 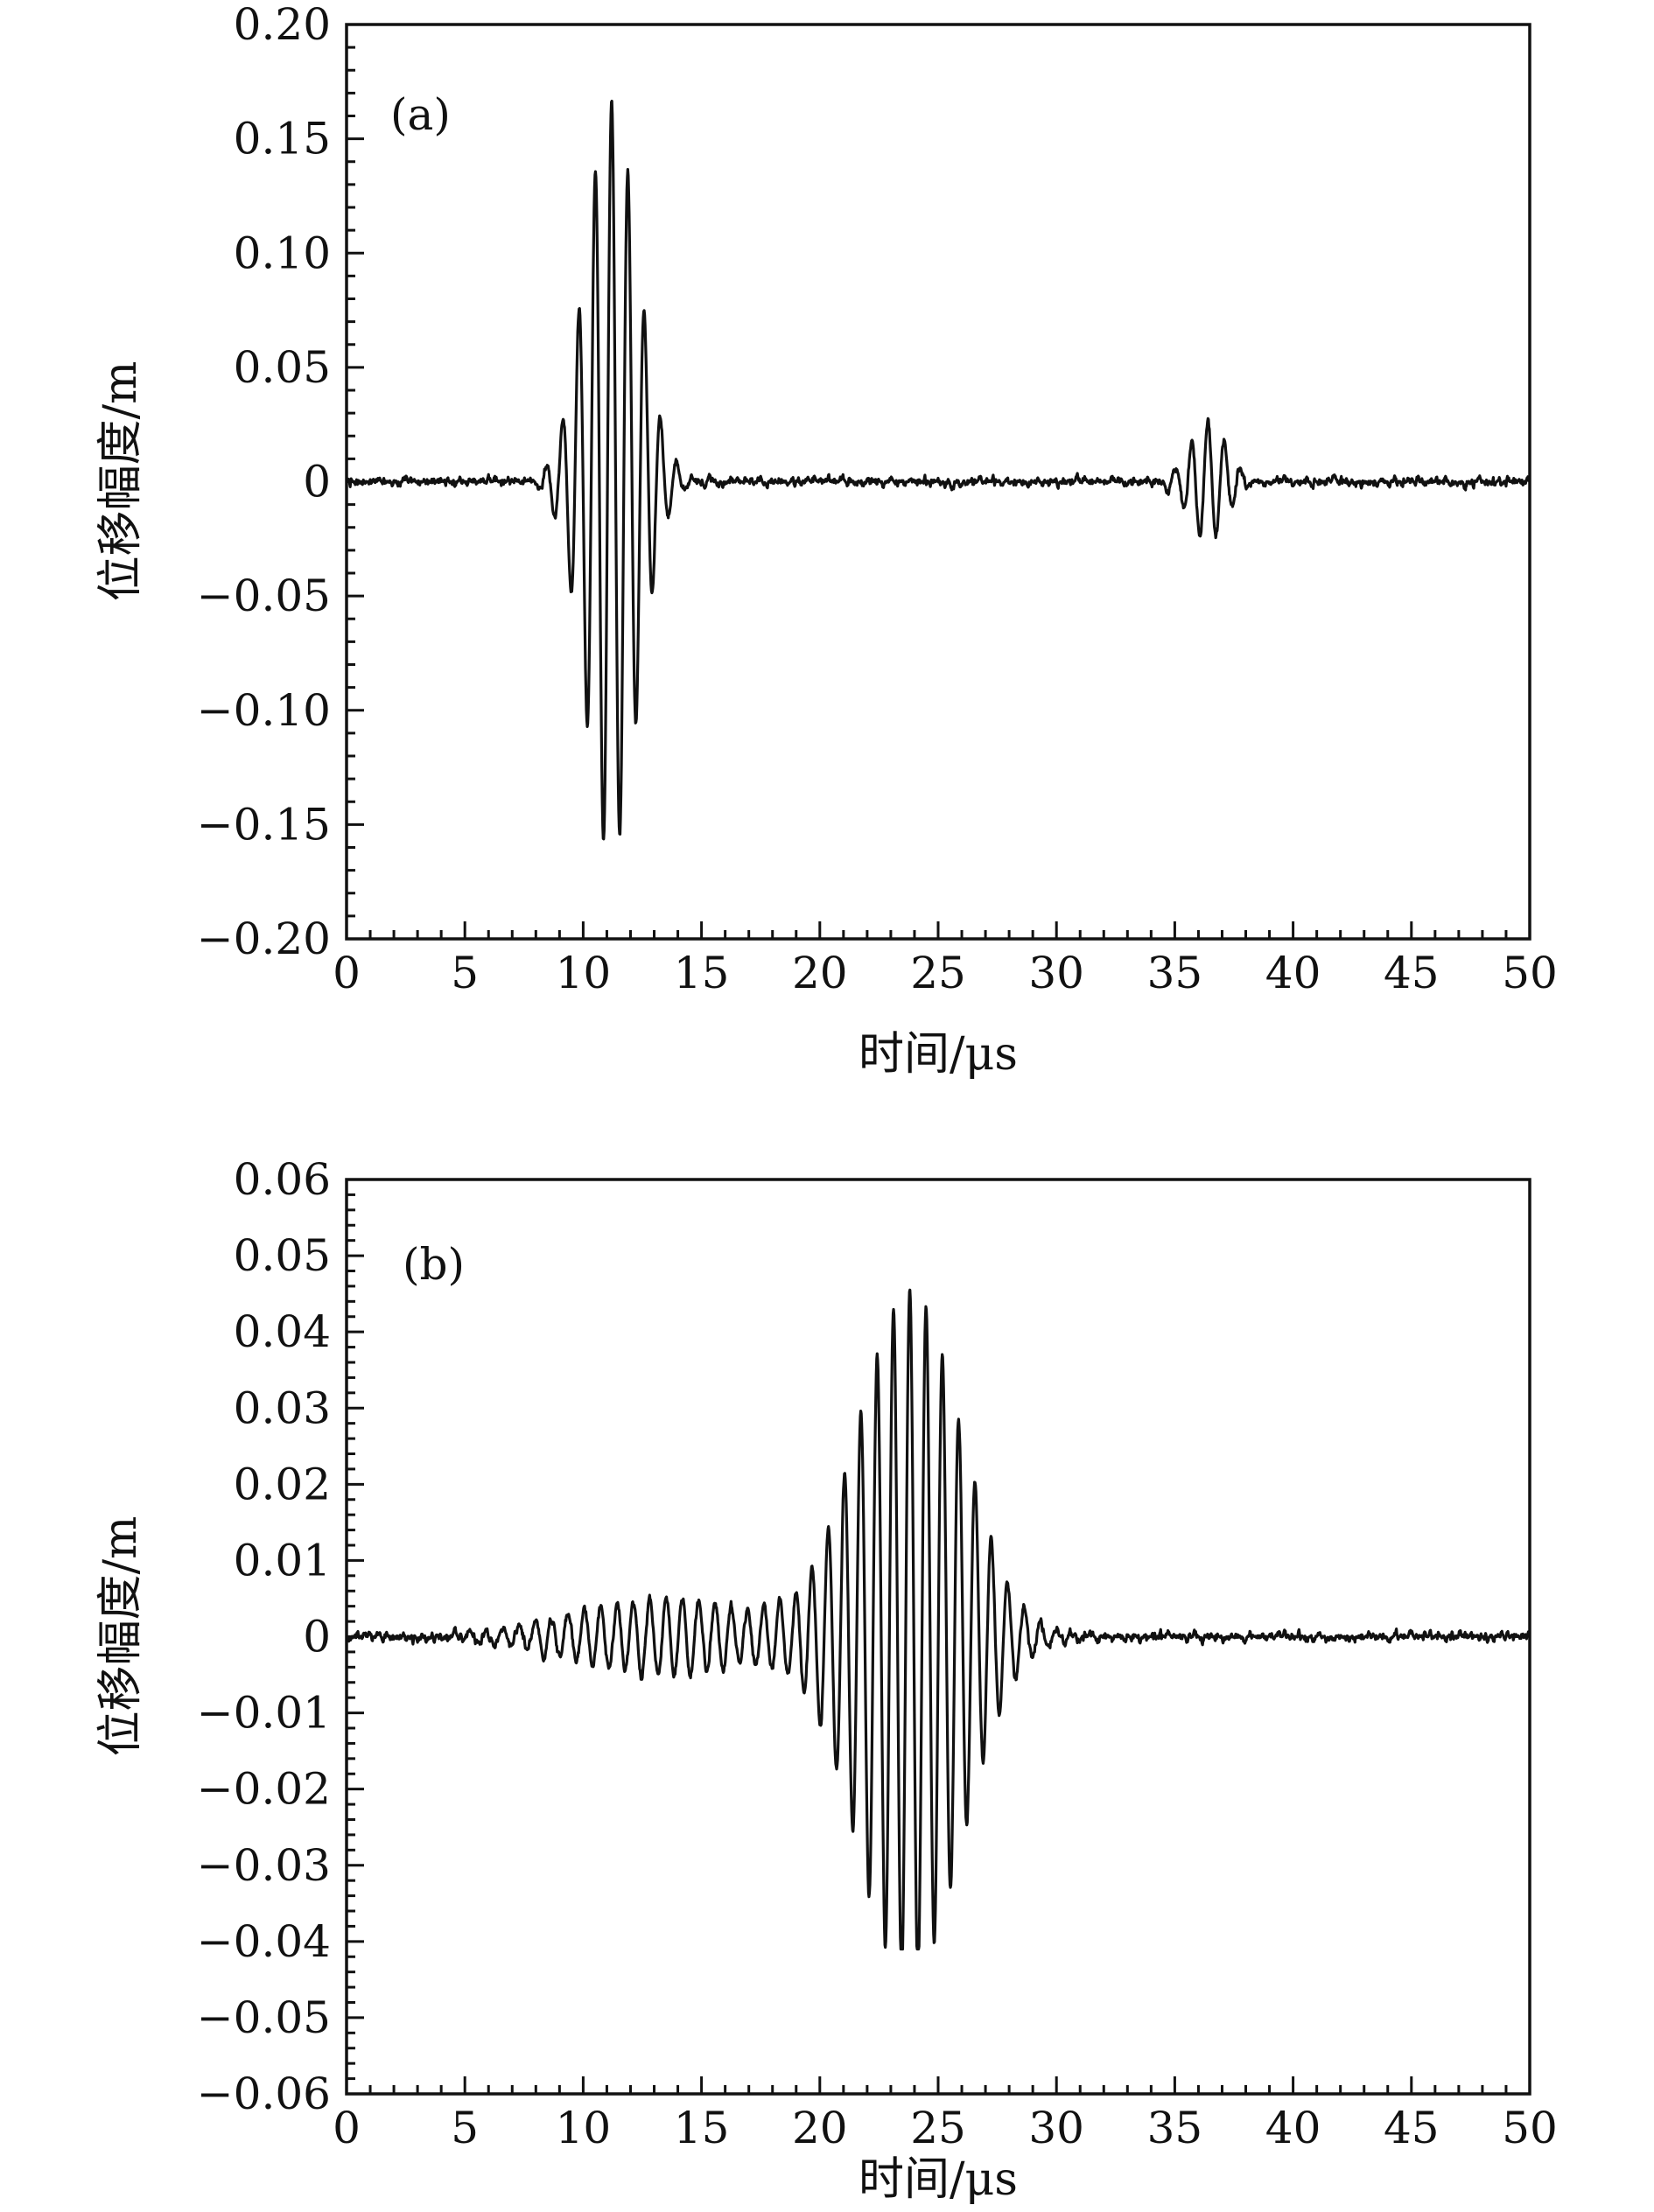 What do you see at coordinates (938, 930) in the screenshot?
I see `panel-a-x-ticks` at bounding box center [938, 930].